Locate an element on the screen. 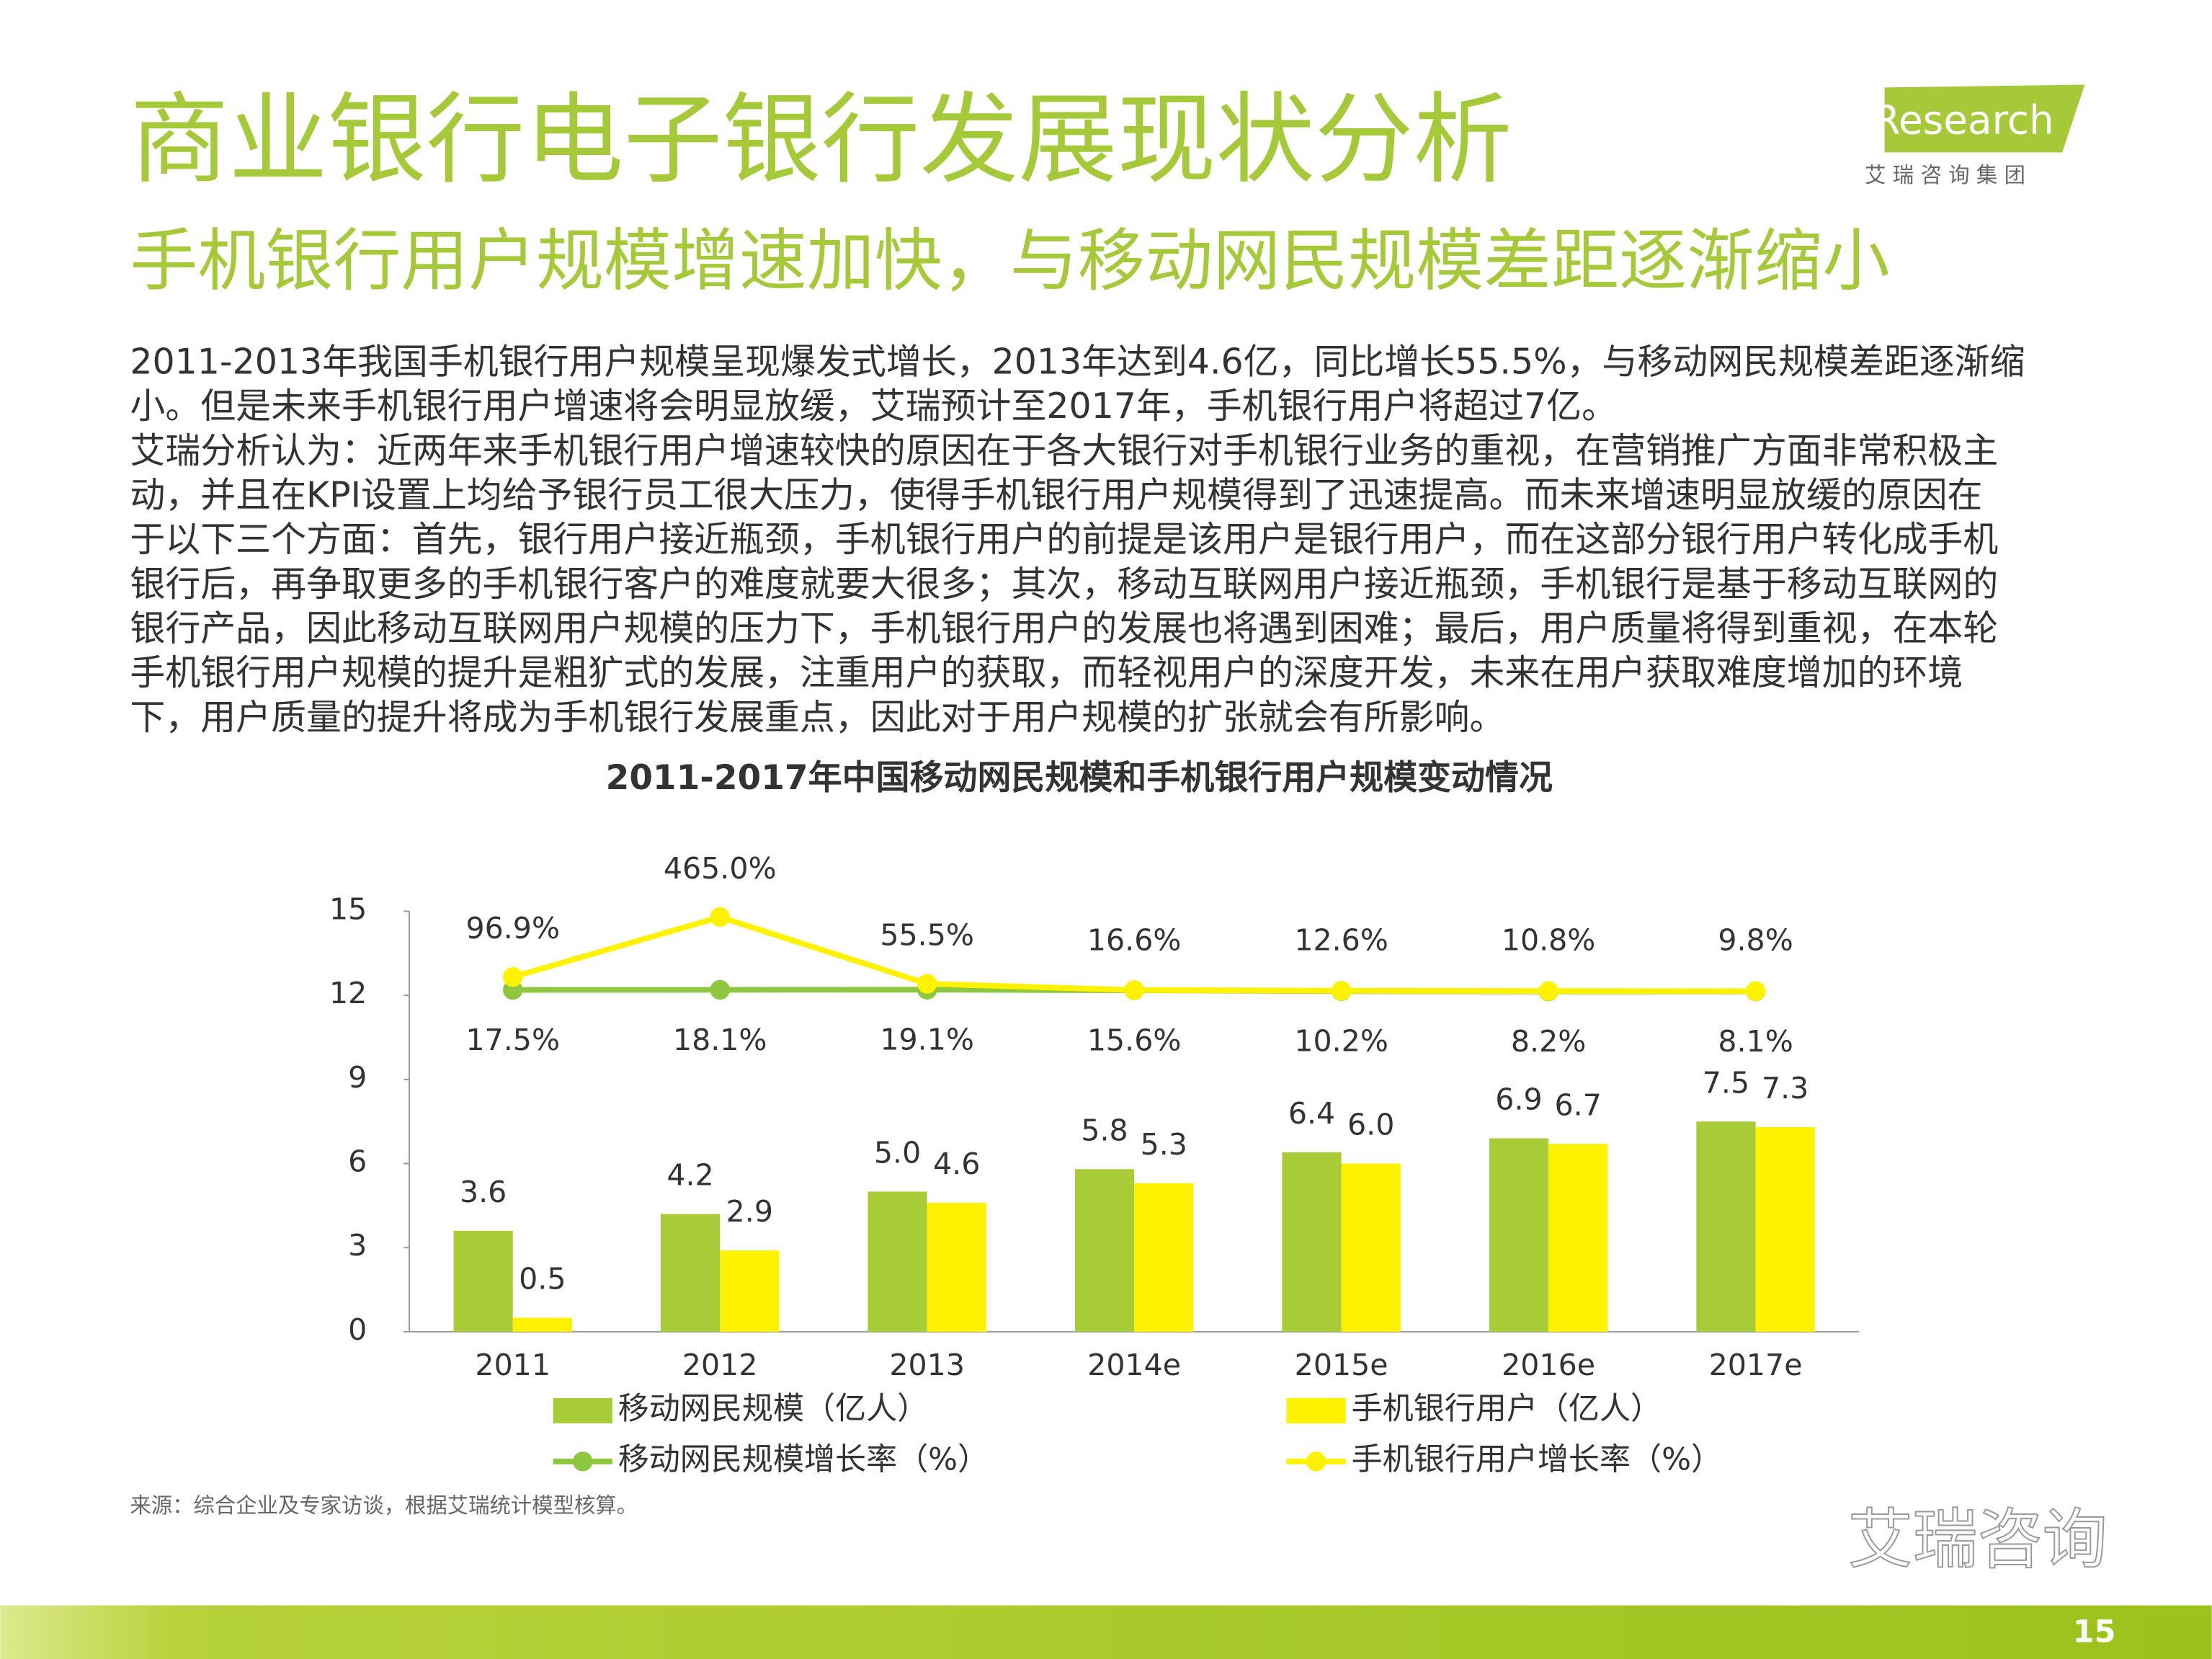  bar-label: 7.5 is located at coordinates (1726, 1082).